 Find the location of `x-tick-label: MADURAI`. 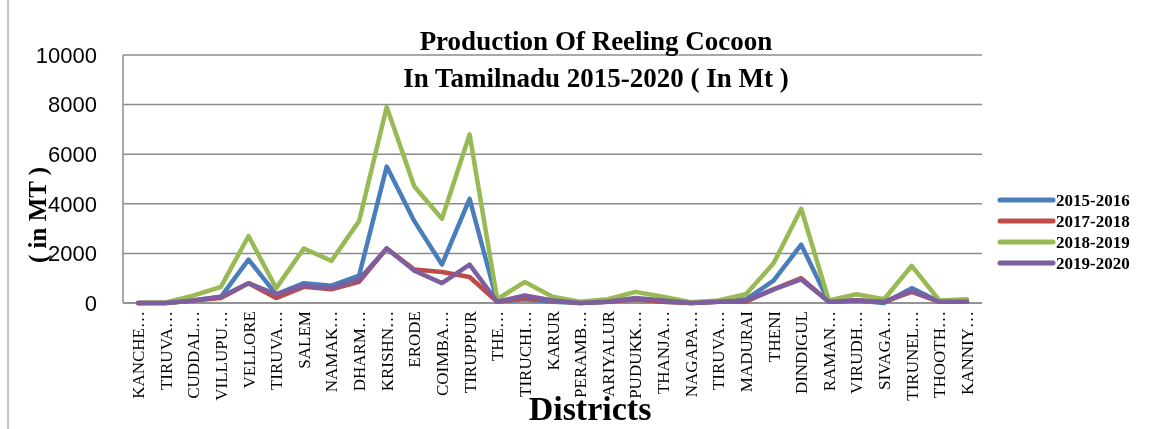

x-tick-label: MADURAI is located at coordinates (746, 351).